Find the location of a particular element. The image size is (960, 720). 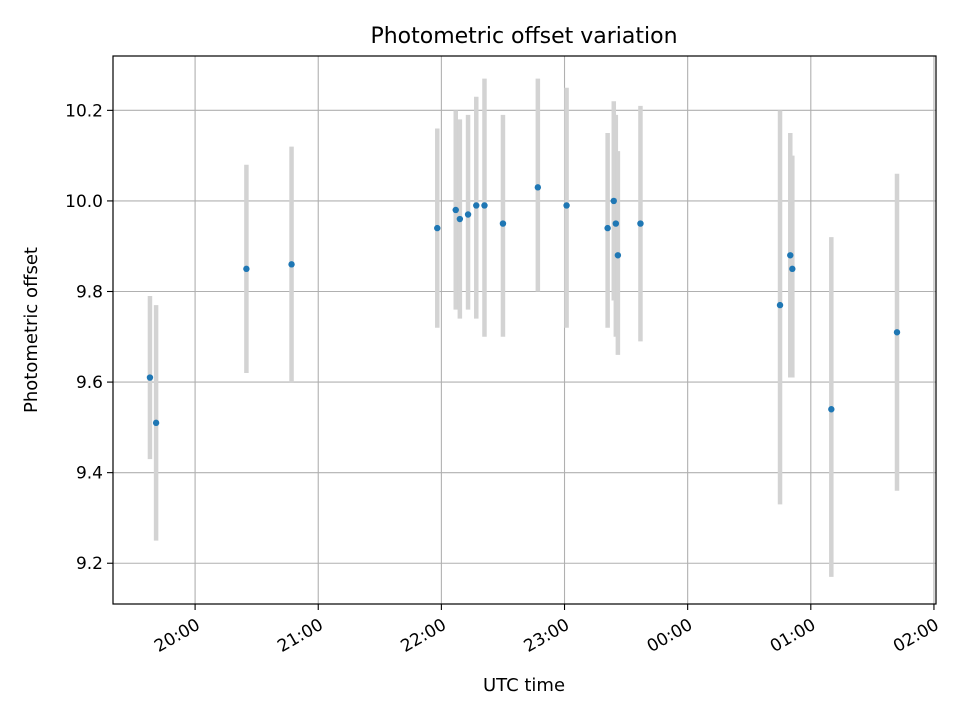

y-tick-label: 9.8 is located at coordinates (89, 293).